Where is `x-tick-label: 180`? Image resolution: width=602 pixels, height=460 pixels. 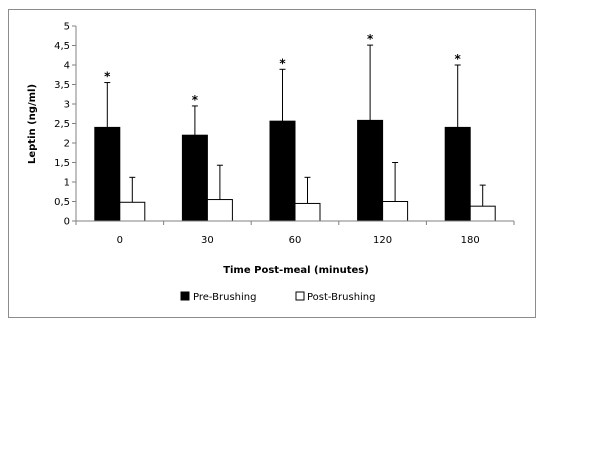 x-tick-label: 180 is located at coordinates (470, 240).